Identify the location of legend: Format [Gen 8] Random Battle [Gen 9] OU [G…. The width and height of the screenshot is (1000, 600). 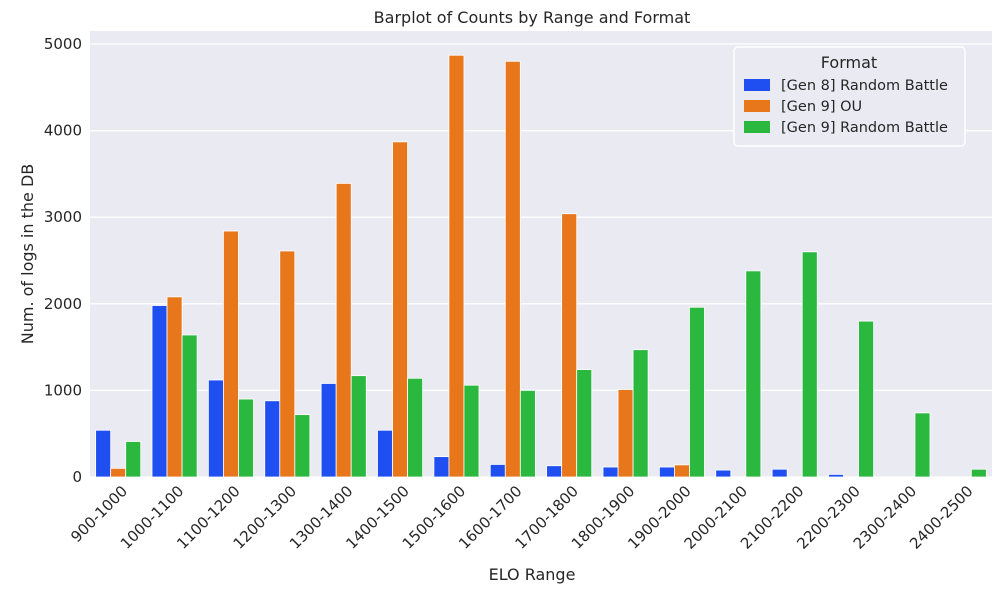
(849, 96).